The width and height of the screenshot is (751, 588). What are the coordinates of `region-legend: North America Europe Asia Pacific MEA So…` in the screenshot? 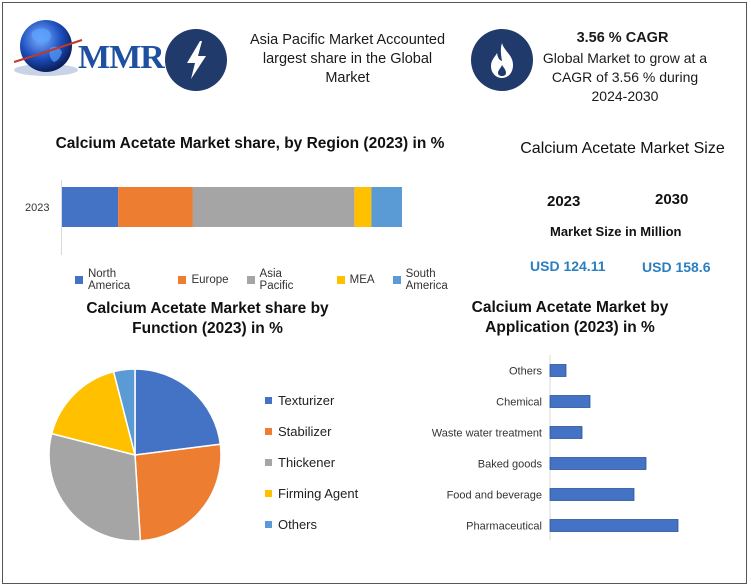 It's located at (277, 280).